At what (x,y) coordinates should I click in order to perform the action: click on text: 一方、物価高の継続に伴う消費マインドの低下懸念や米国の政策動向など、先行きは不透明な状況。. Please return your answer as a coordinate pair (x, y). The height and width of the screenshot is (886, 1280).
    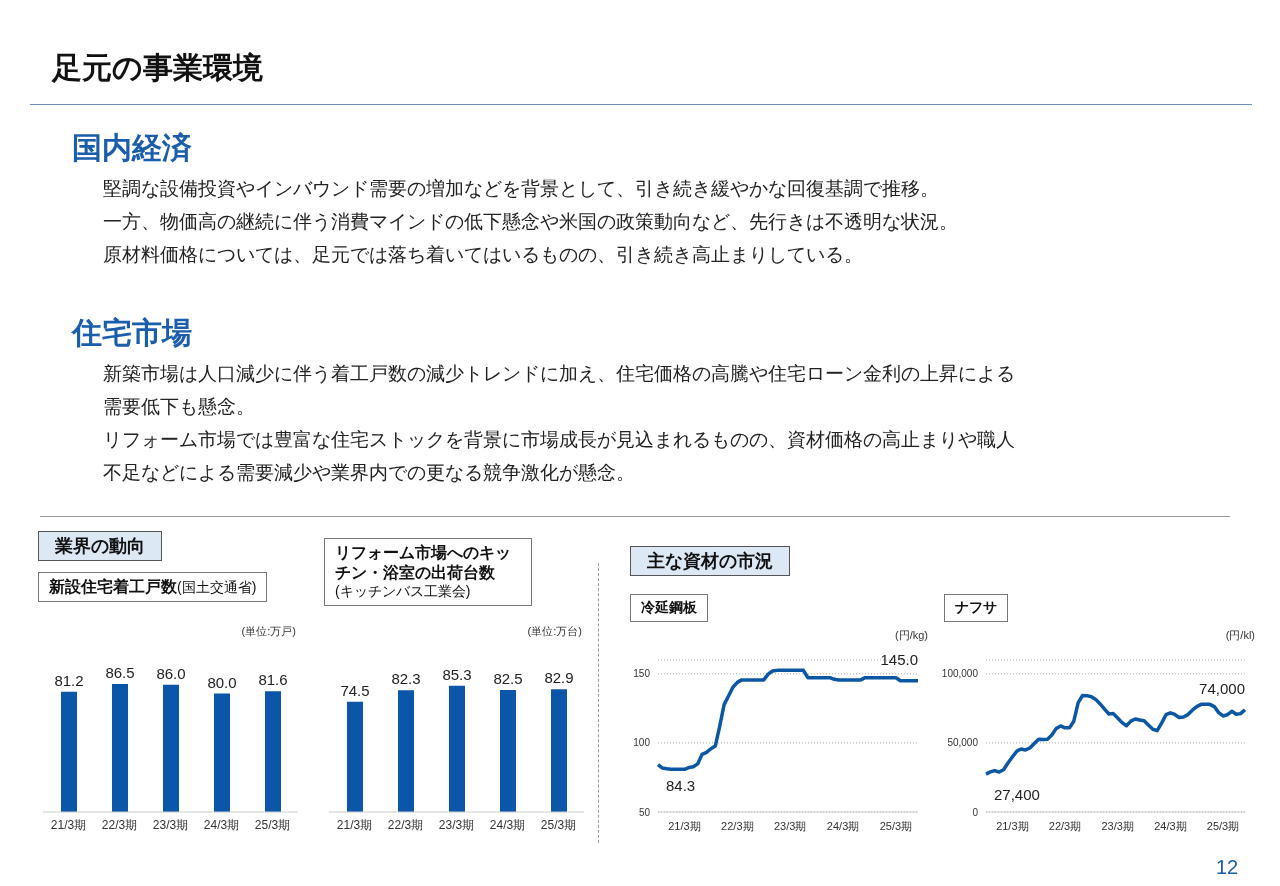
    Looking at the image, I should click on (530, 222).